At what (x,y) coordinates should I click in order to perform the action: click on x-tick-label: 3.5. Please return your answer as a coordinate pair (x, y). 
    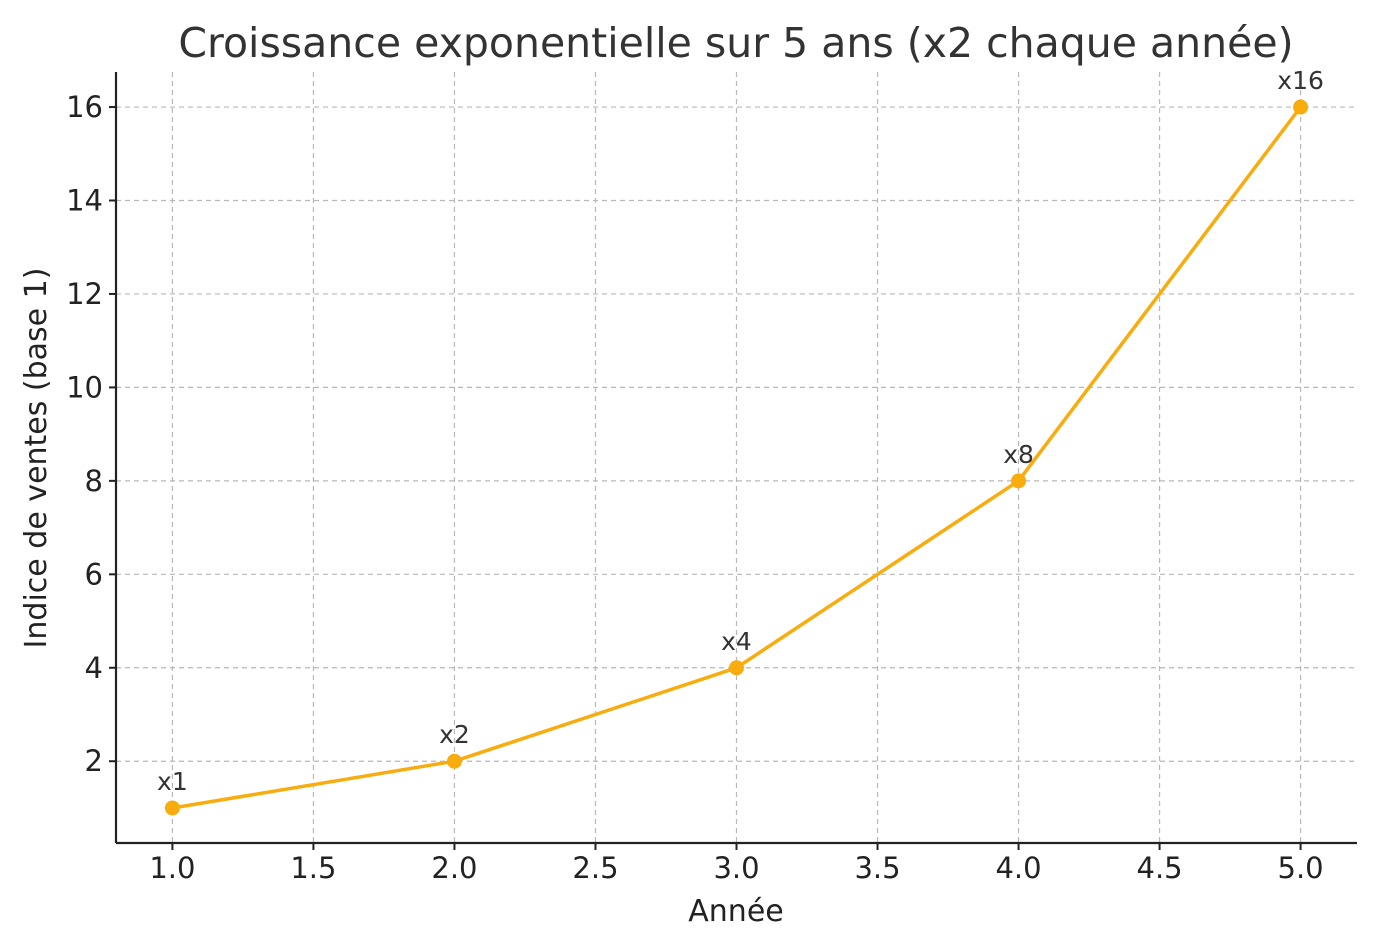
    Looking at the image, I should click on (877, 868).